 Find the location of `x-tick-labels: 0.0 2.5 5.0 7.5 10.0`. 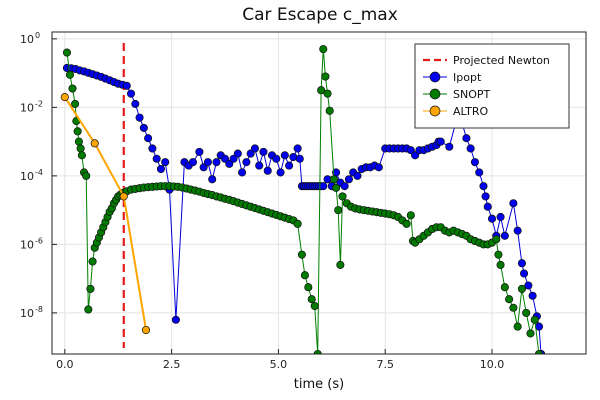

x-tick-labels: 0.0 2.5 5.0 7.5 10.0 is located at coordinates (280, 360).